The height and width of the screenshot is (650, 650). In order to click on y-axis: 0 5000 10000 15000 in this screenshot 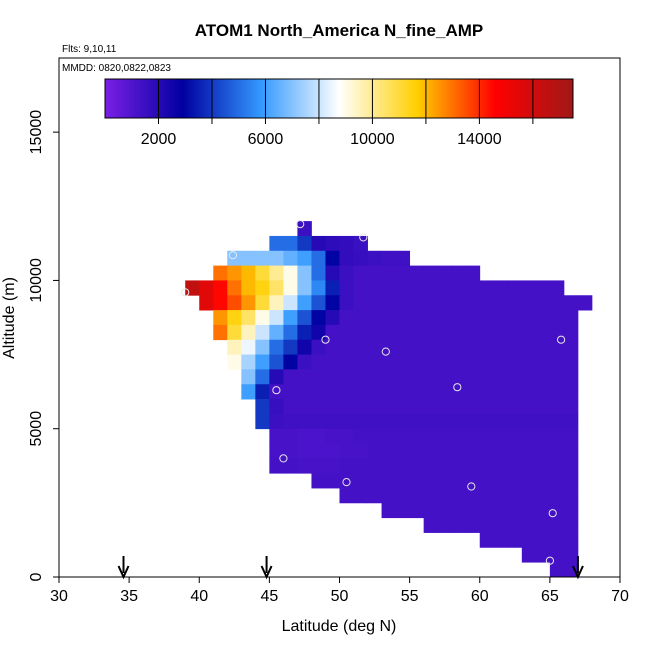, I will do `click(43, 345)`.